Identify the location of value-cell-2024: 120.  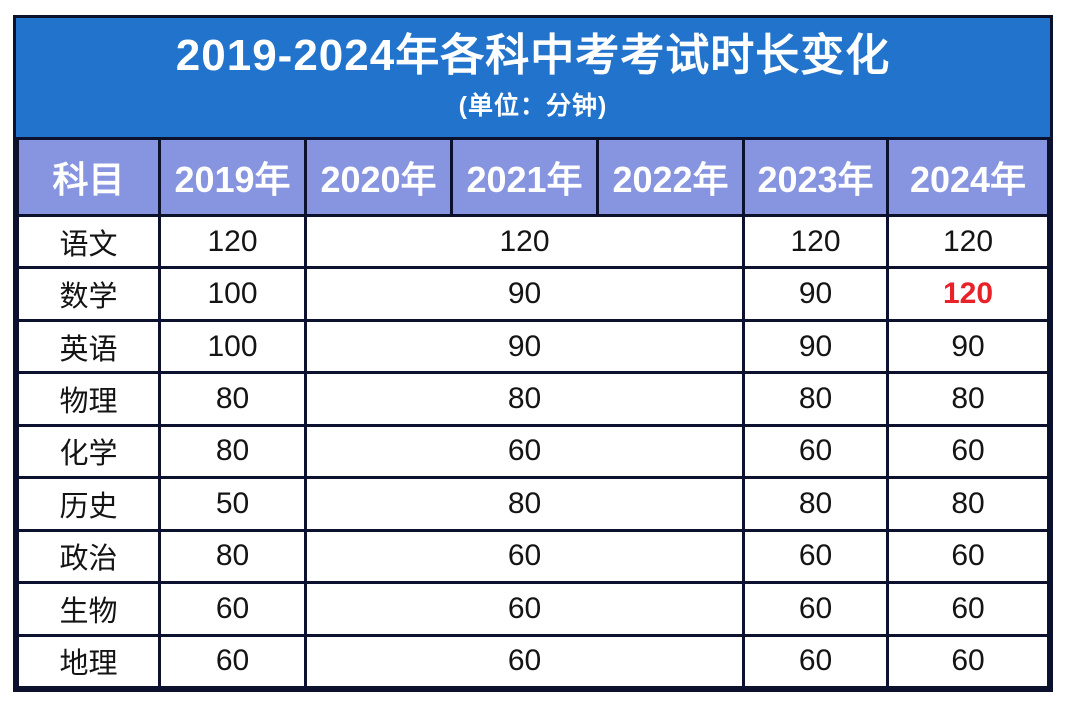
(968, 241).